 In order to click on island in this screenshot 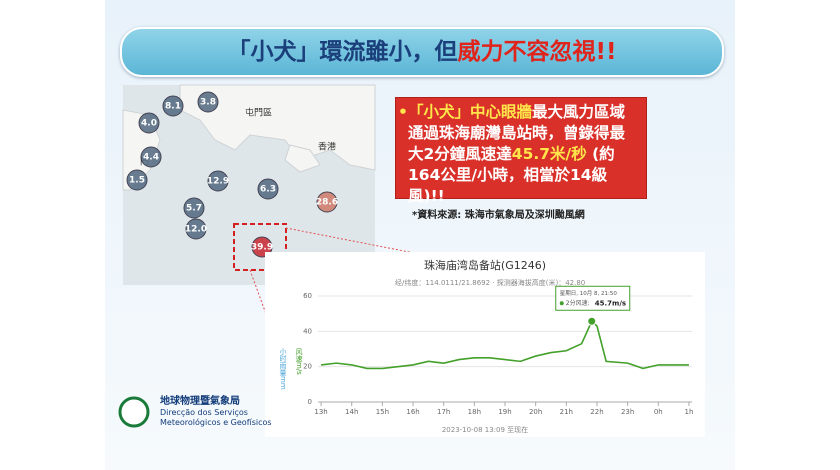, I will do `click(302, 158)`.